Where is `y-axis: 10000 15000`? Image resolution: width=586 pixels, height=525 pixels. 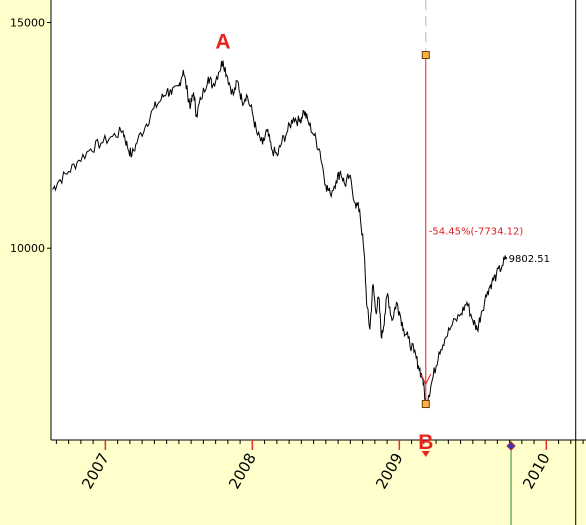
y-axis: 10000 15000 is located at coordinates (30, 136).